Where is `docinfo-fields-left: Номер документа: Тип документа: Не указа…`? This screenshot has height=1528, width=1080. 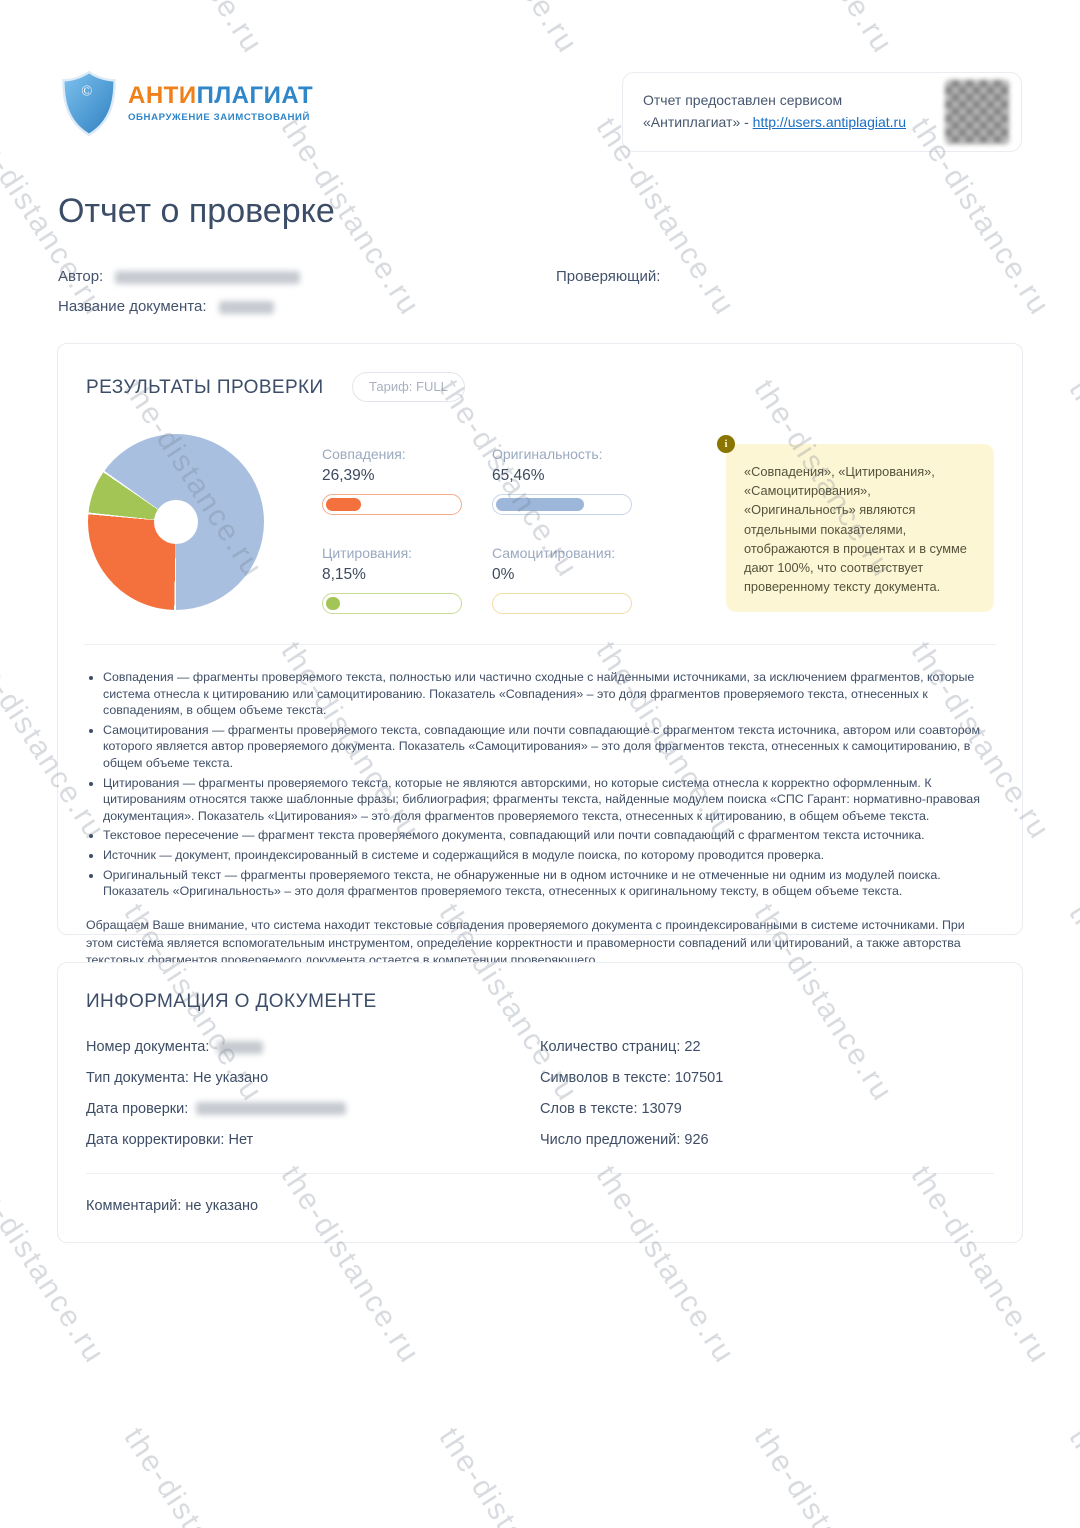
docinfo-fields-left: Номер документа: Тип документа: Не указа… is located at coordinates (313, 1101).